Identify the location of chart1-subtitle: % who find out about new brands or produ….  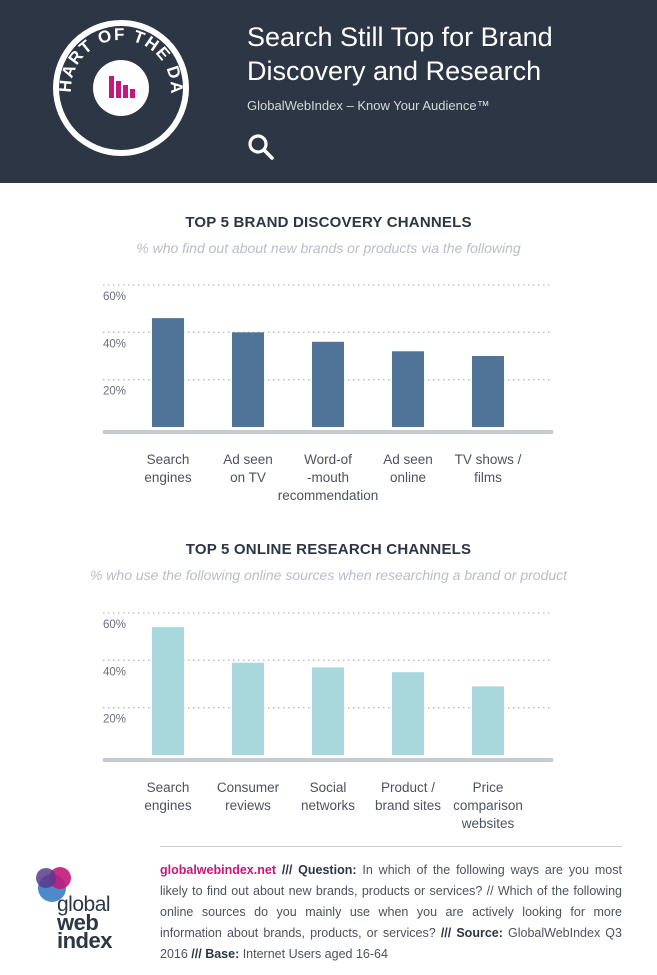
(328, 248).